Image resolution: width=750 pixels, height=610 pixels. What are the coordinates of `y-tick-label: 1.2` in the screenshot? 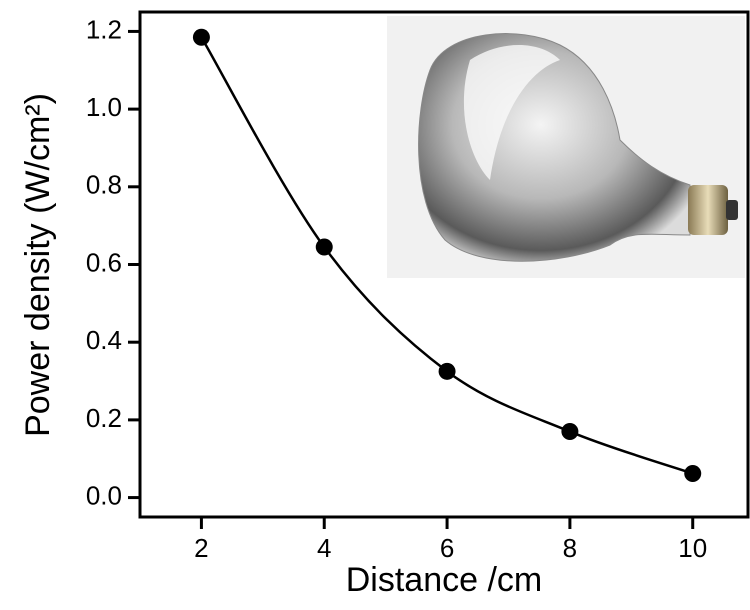 It's located at (104, 29).